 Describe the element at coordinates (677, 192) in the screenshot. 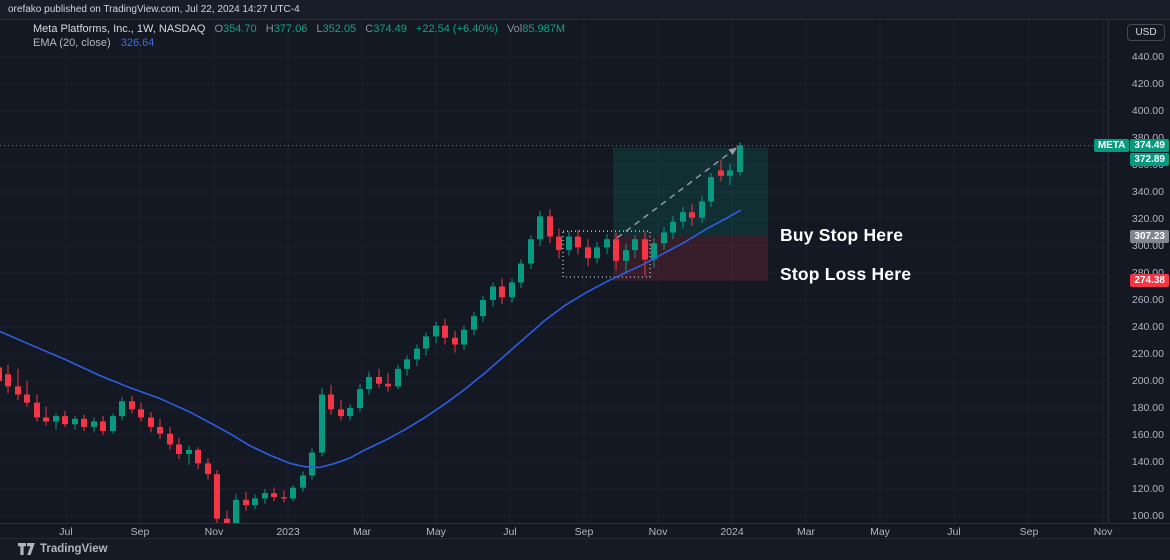

I see `trend-arrow-line` at that location.